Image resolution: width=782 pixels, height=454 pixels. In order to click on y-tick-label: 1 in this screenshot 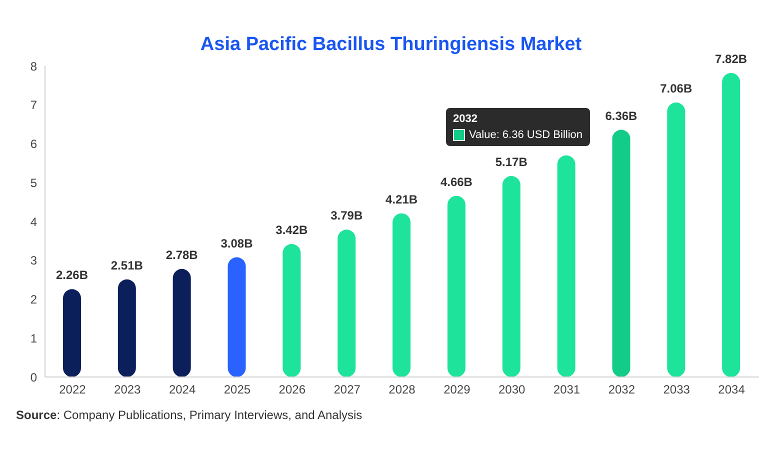, I will do `click(34, 338)`.